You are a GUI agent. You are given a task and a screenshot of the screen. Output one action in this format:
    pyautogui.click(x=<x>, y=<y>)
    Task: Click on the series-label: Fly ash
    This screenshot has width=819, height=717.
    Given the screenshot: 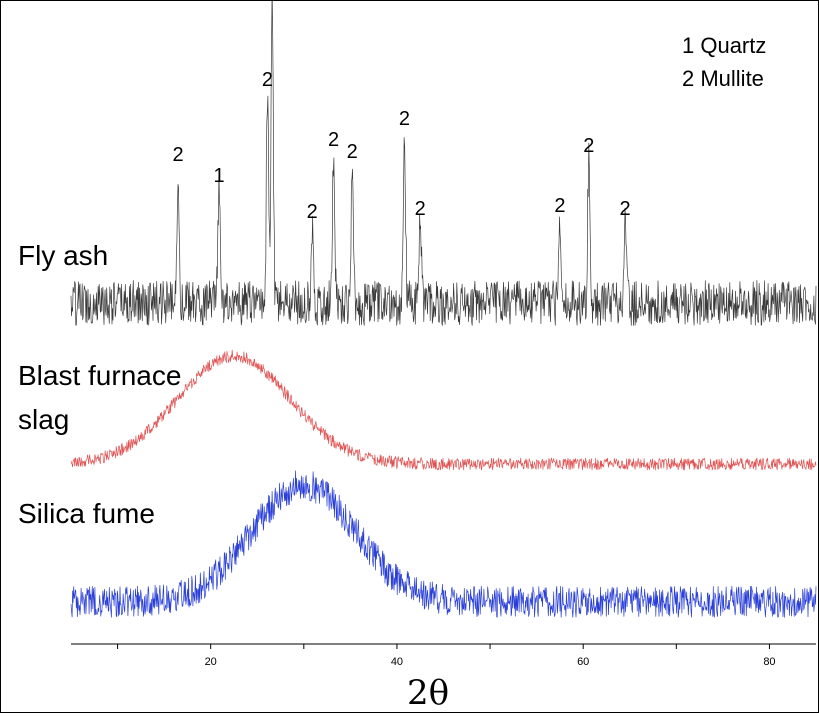 What is the action you would take?
    pyautogui.click(x=63, y=255)
    